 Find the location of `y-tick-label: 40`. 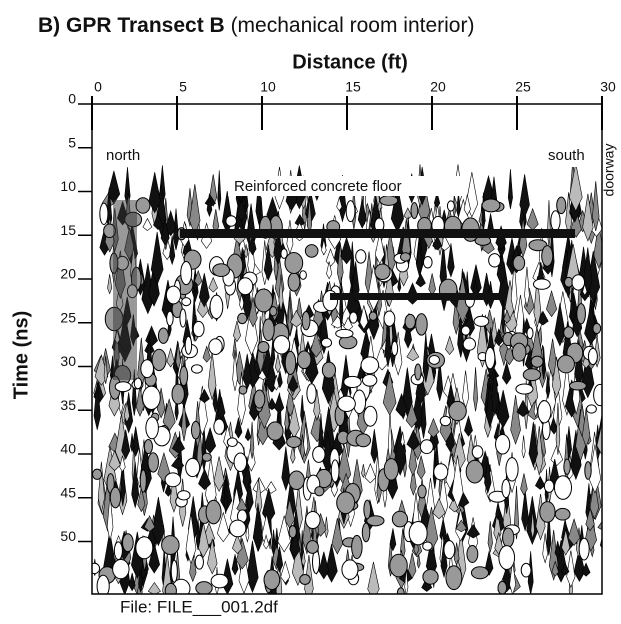

y-tick-label: 40 is located at coordinates (68, 449).